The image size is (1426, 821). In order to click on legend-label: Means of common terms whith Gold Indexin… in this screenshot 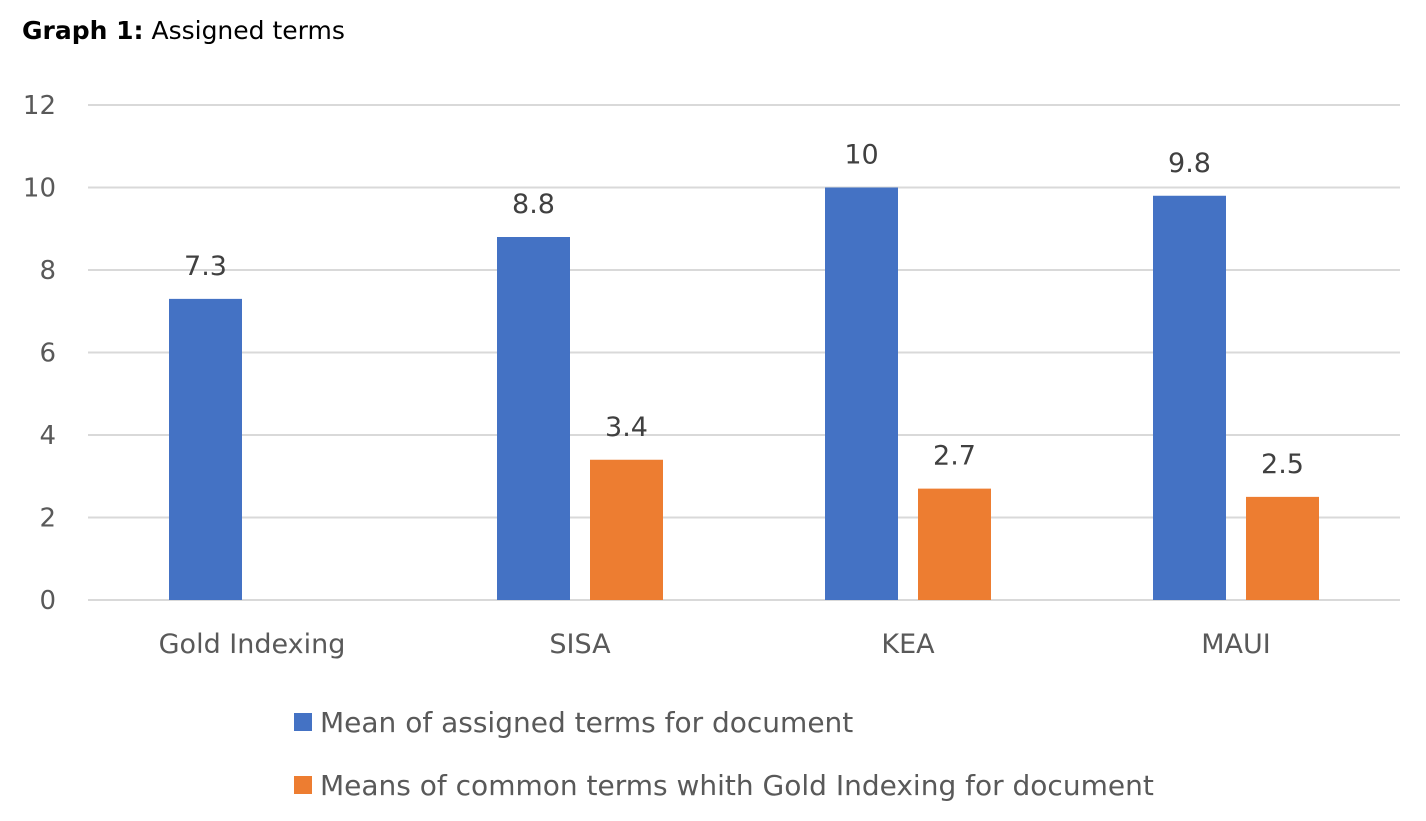, I will do `click(737, 785)`.